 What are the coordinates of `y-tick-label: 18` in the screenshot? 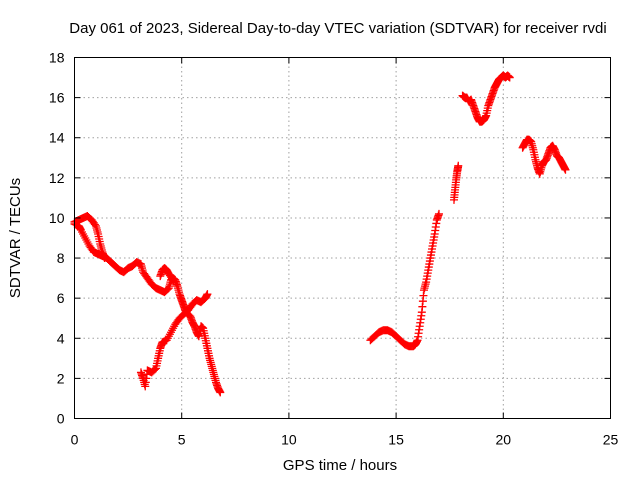 It's located at (57, 58).